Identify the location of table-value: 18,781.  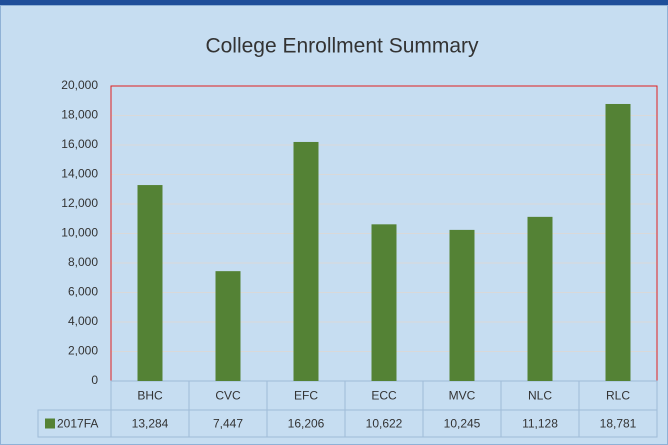
(618, 424).